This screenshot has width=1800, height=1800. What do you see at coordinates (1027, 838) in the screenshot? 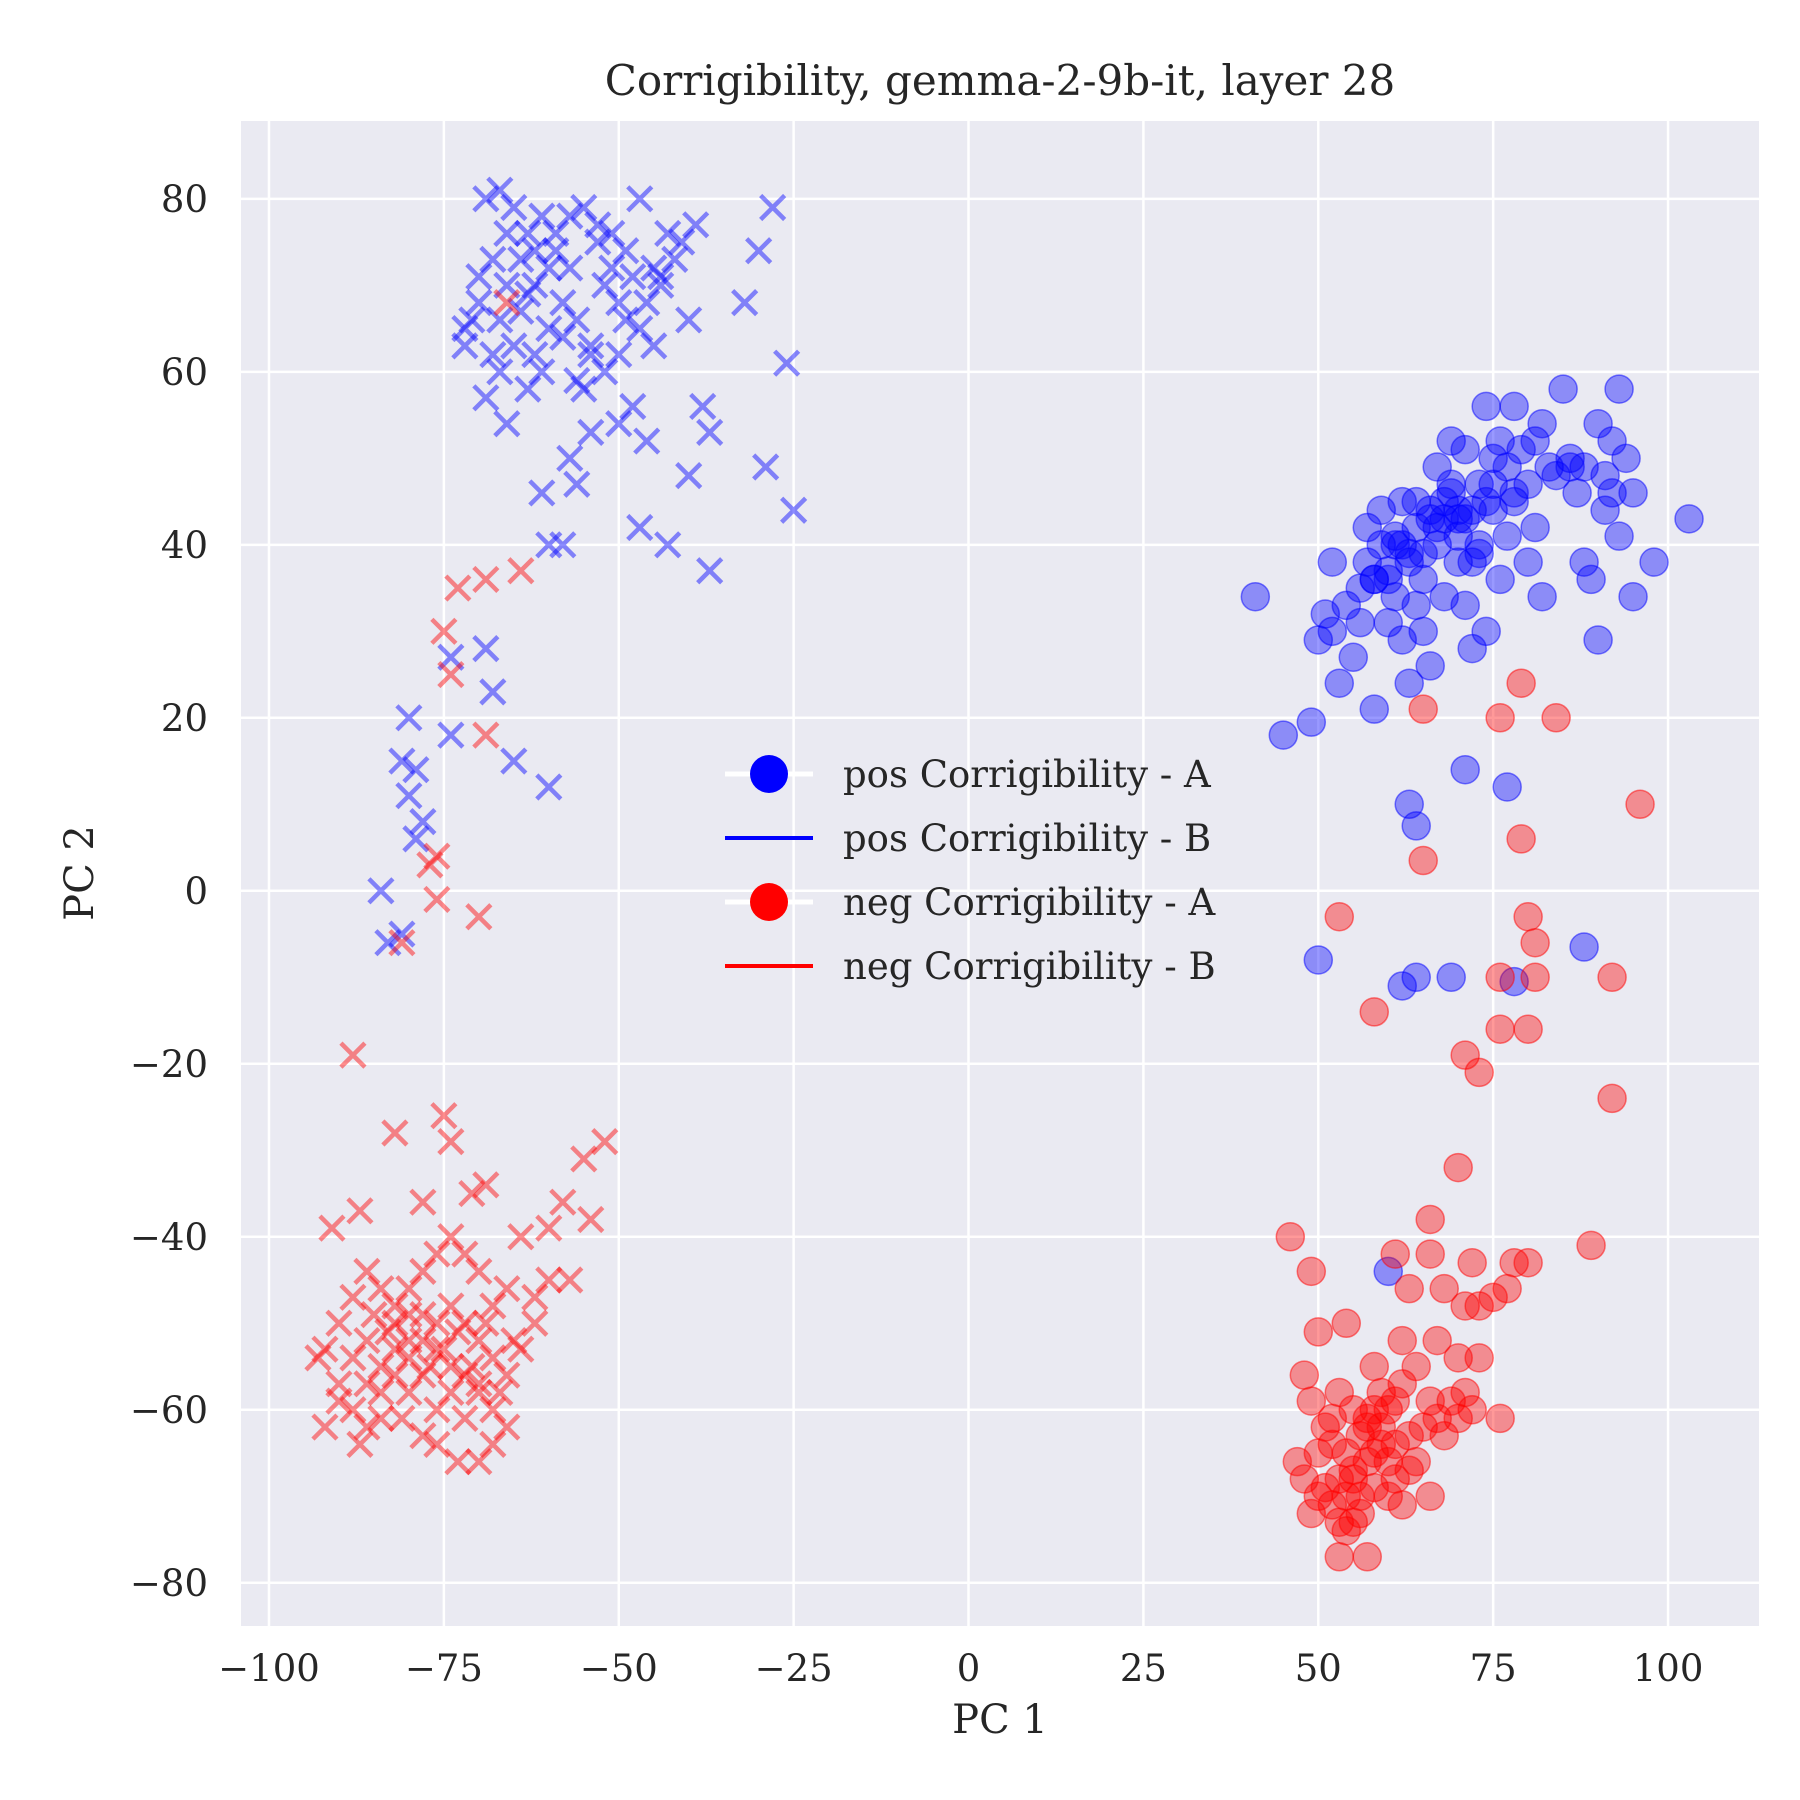
I see `legend-label: pos Corrigibility - B` at bounding box center [1027, 838].